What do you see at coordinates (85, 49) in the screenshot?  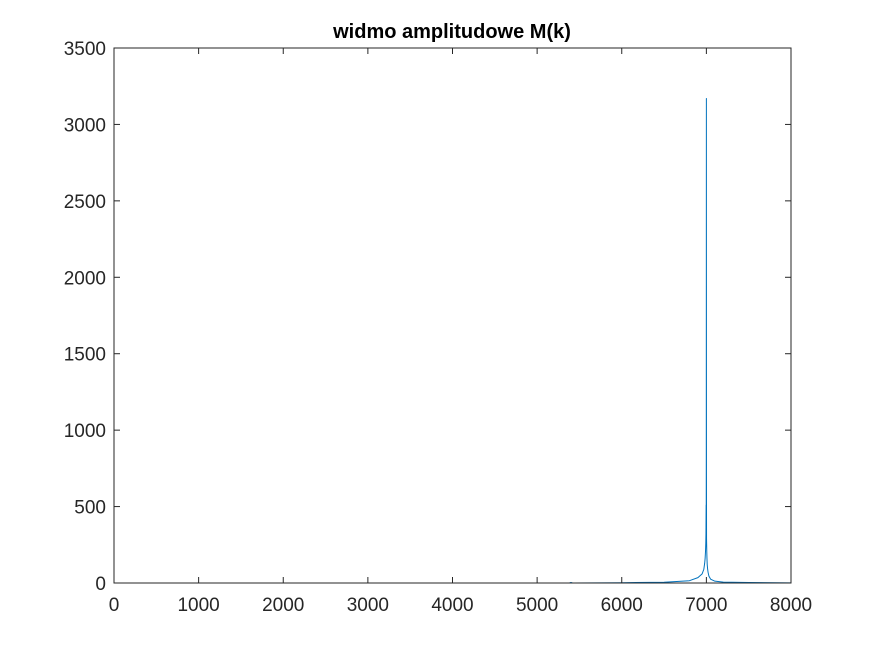 I see `y-tick-label: 3500` at bounding box center [85, 49].